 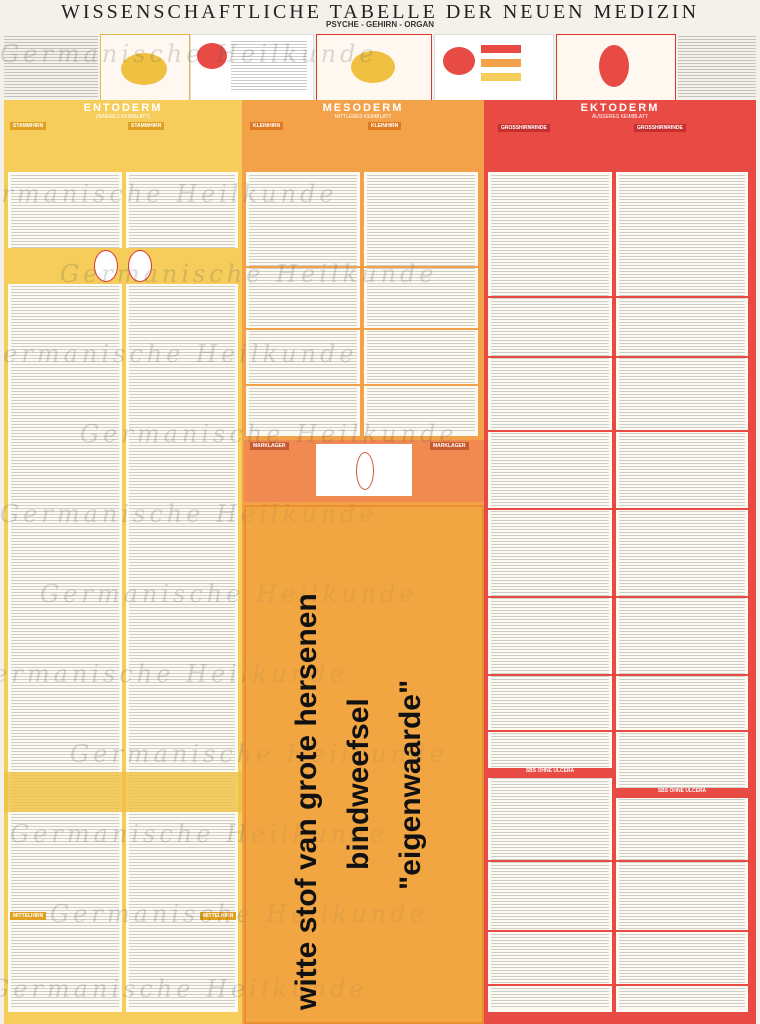 What do you see at coordinates (421, 304) in the screenshot?
I see `mesoderm-right-column` at bounding box center [421, 304].